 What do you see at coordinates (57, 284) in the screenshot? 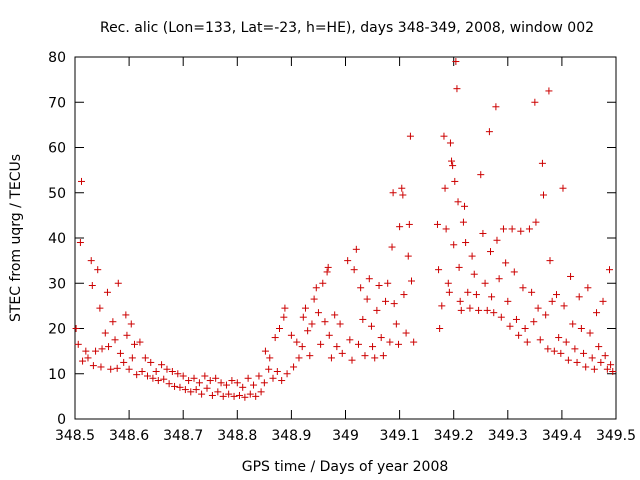
I see `y-tick-label: 30` at bounding box center [57, 284].